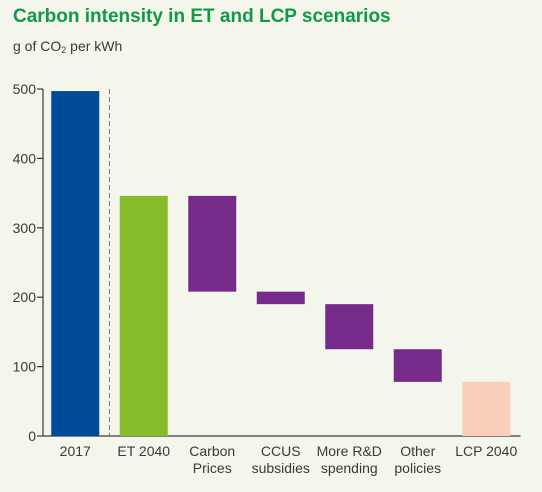 This screenshot has width=542, height=492. Describe the element at coordinates (75, 451) in the screenshot. I see `x-category-label: 2017` at that location.